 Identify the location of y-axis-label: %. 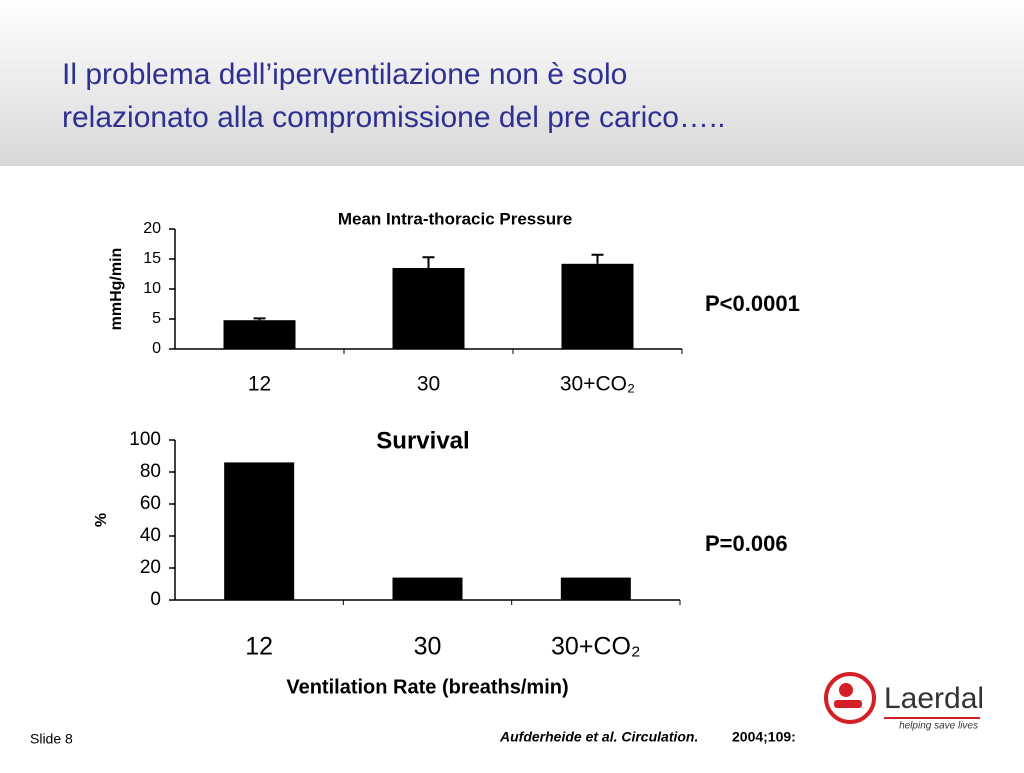
(101, 520).